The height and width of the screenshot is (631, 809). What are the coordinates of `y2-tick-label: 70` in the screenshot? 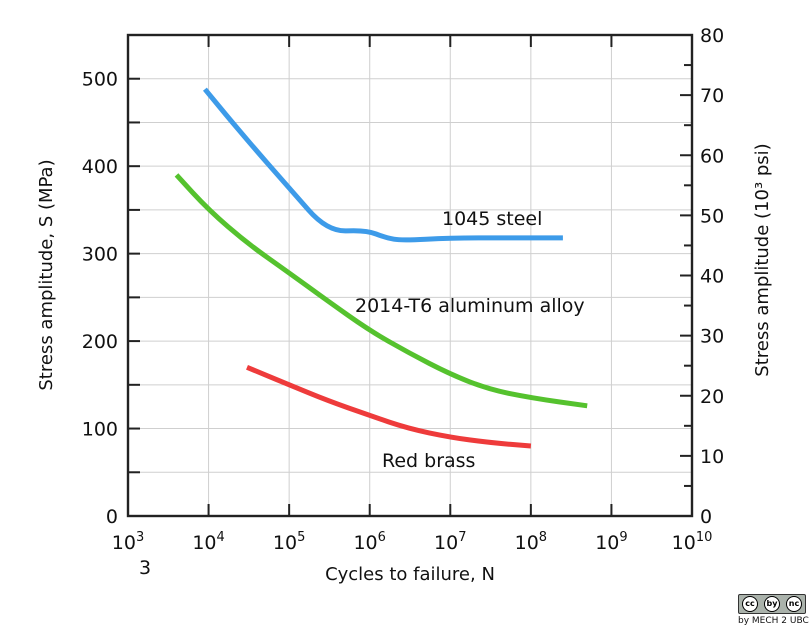 It's located at (712, 96).